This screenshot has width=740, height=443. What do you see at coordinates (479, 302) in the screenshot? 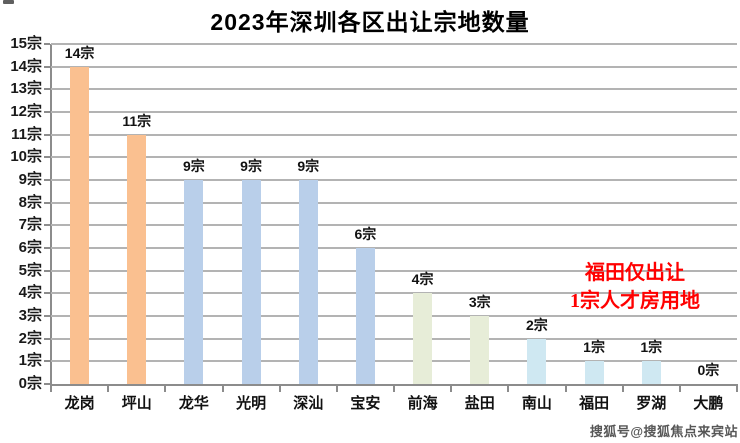
I see `bar-value-label: 3宗` at bounding box center [479, 302].